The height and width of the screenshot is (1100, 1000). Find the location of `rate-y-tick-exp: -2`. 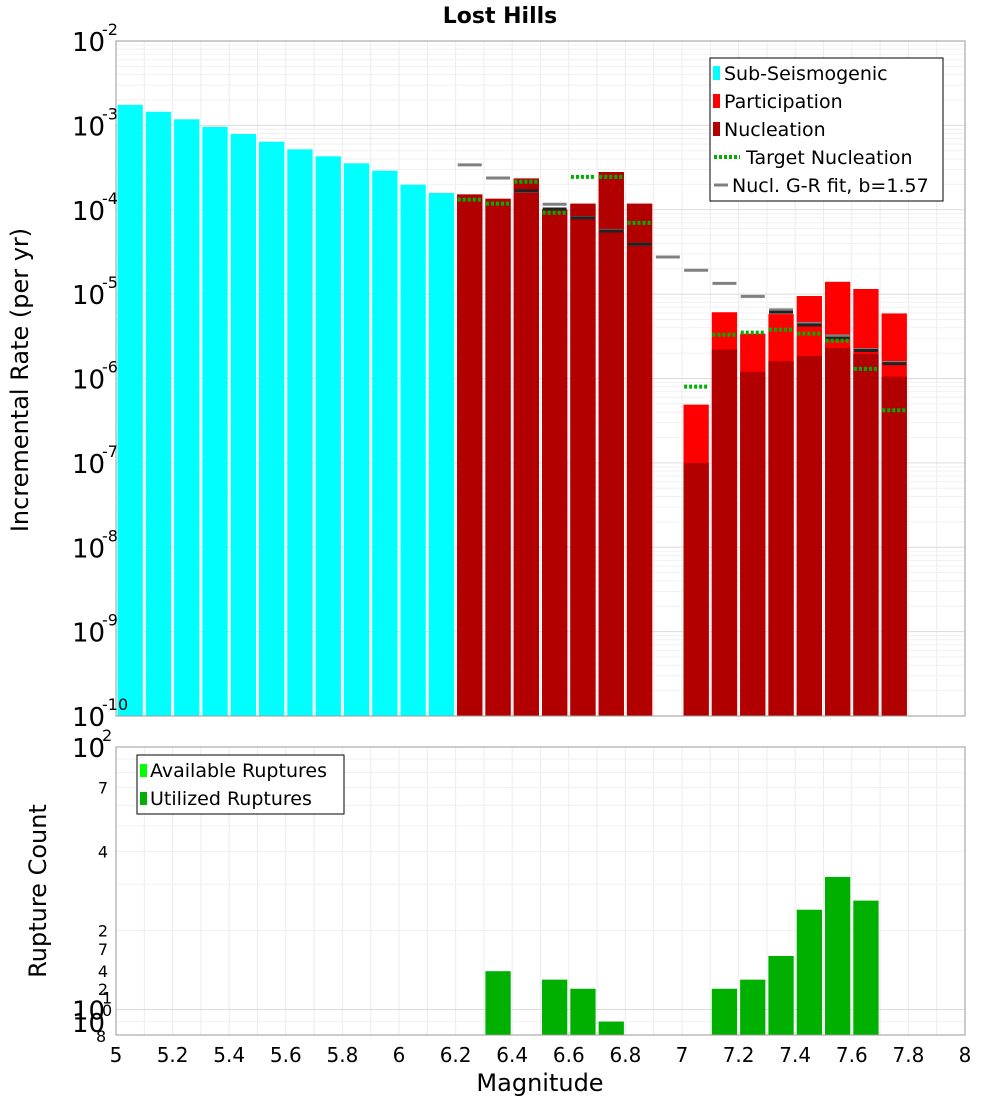

rate-y-tick-exp: -2 is located at coordinates (110, 29).